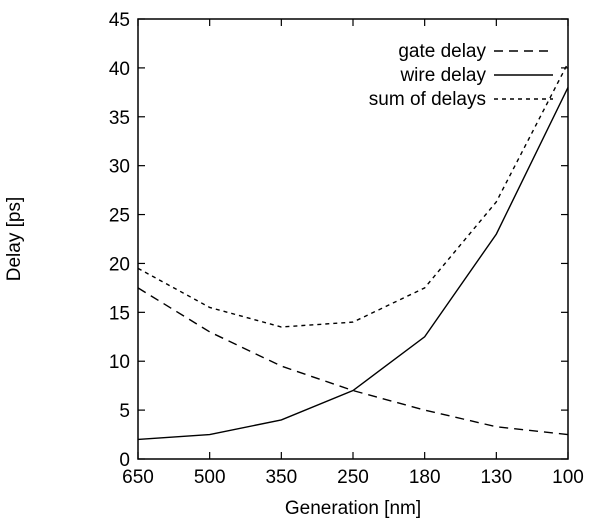 Image resolution: width=589 pixels, height=519 pixels. Describe the element at coordinates (427, 99) in the screenshot. I see `legend-label-sum-of-delays: sum of delays` at that location.